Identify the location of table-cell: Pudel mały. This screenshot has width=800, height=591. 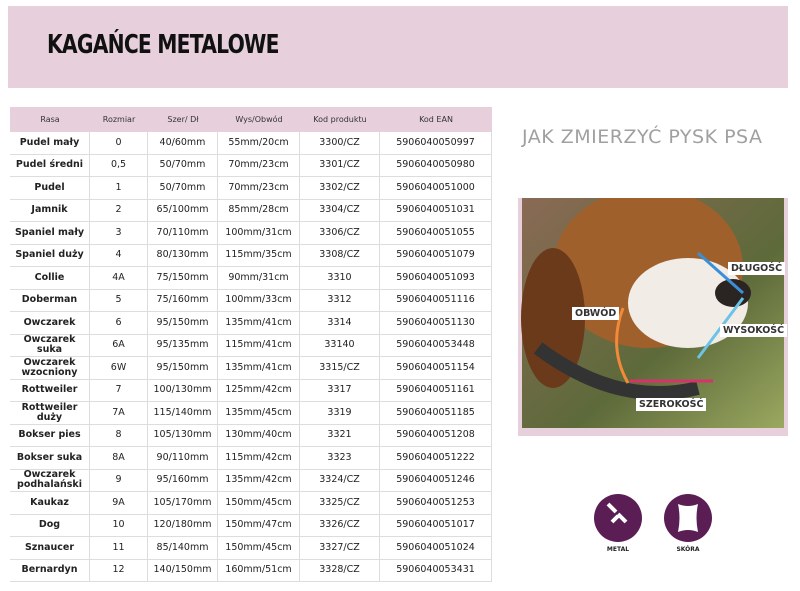
(50, 143).